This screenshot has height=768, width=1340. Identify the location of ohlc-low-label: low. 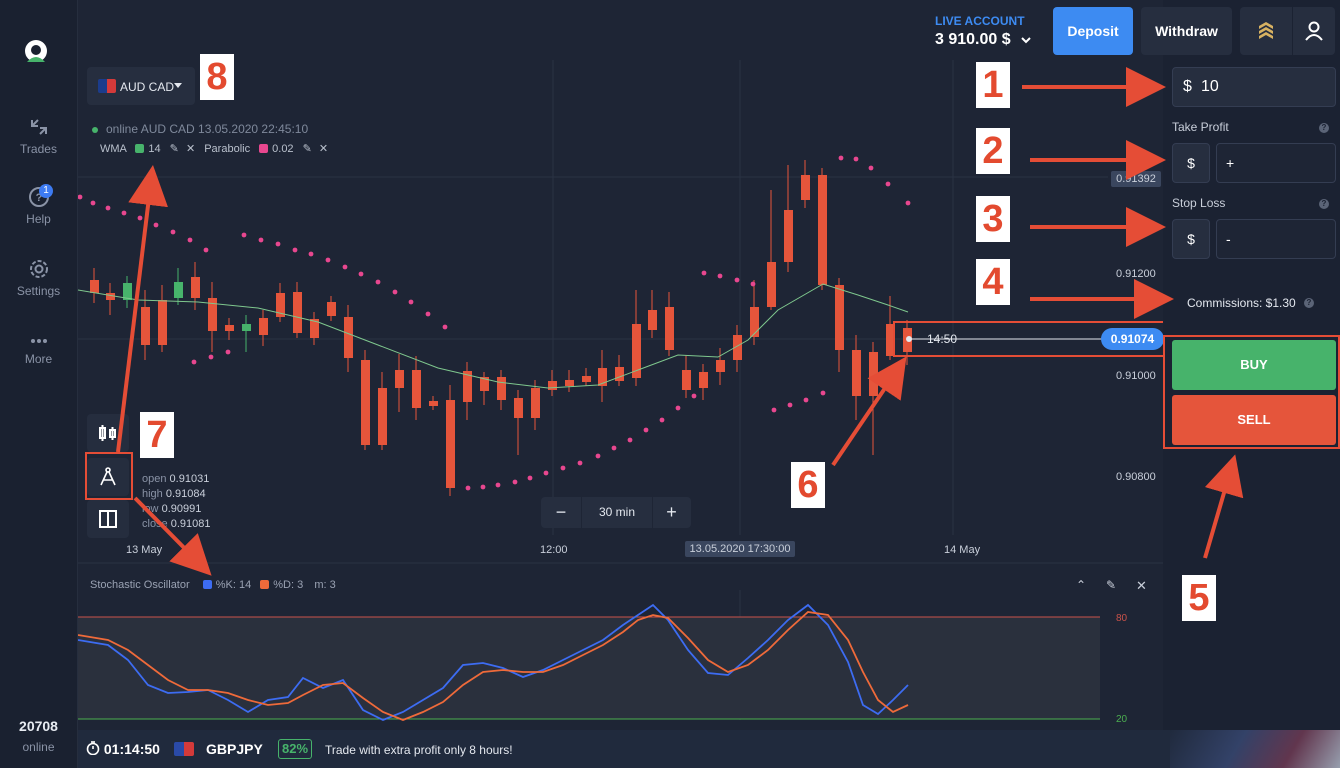
(150, 509).